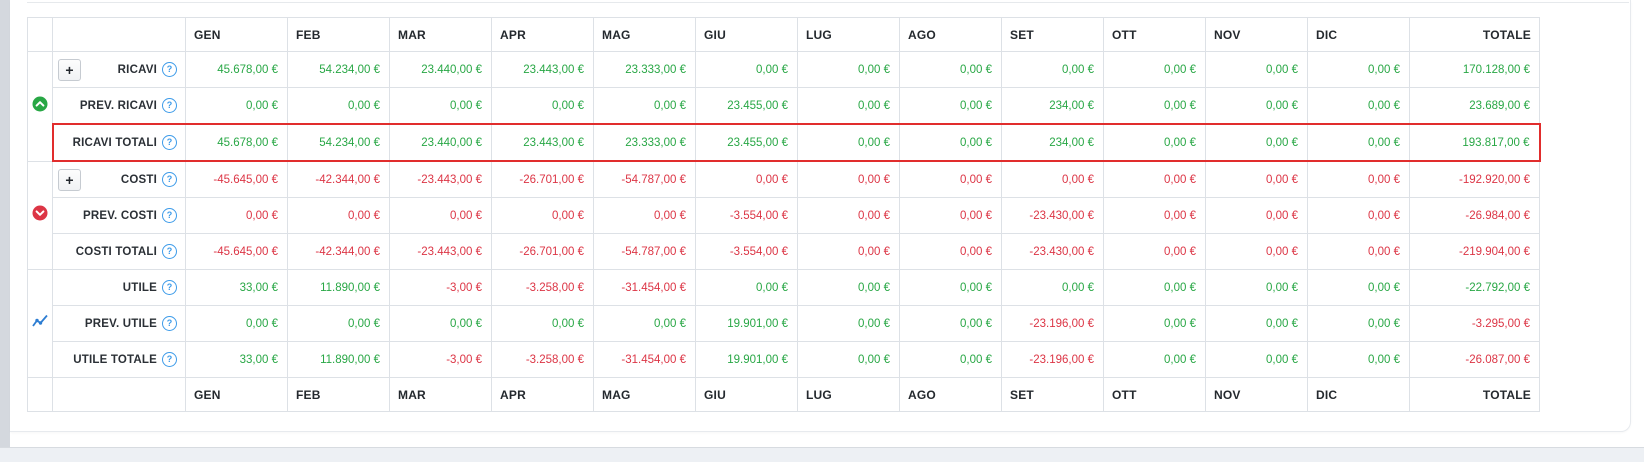 This screenshot has height=462, width=1644. Describe the element at coordinates (440, 251) in the screenshot. I see `value-cell: -23.443,00 €` at that location.